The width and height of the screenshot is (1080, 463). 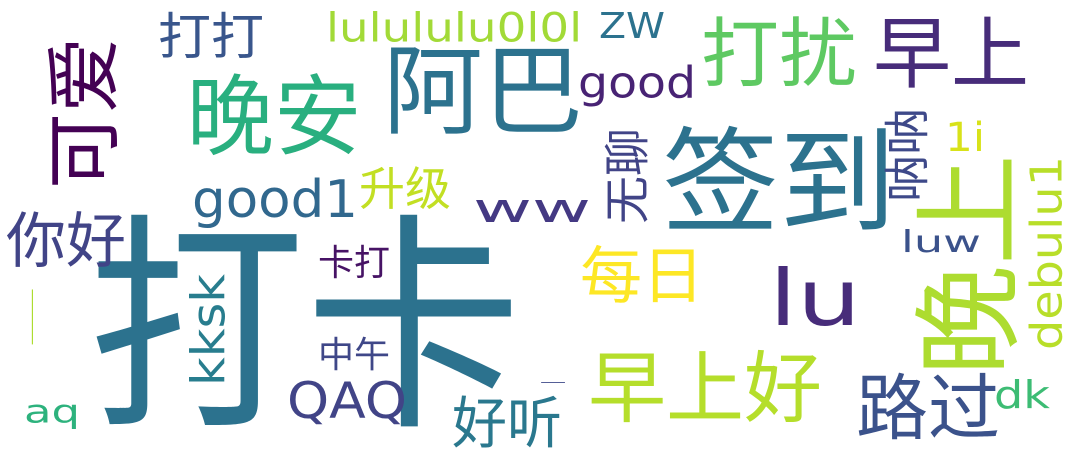 I want to click on word-qaq: QAQ, so click(x=347, y=401).